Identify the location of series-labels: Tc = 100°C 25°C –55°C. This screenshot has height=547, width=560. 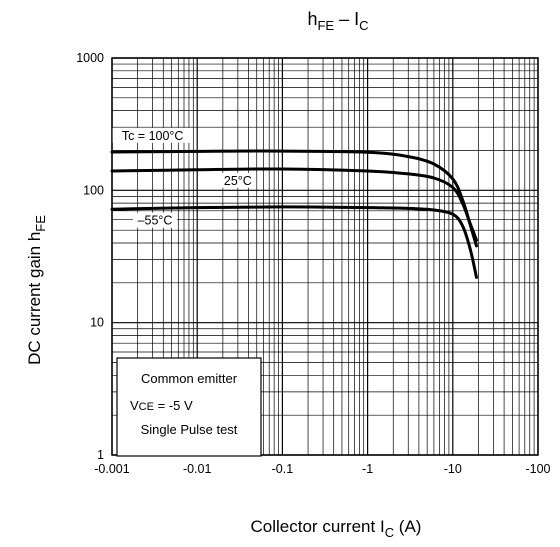
(184, 177).